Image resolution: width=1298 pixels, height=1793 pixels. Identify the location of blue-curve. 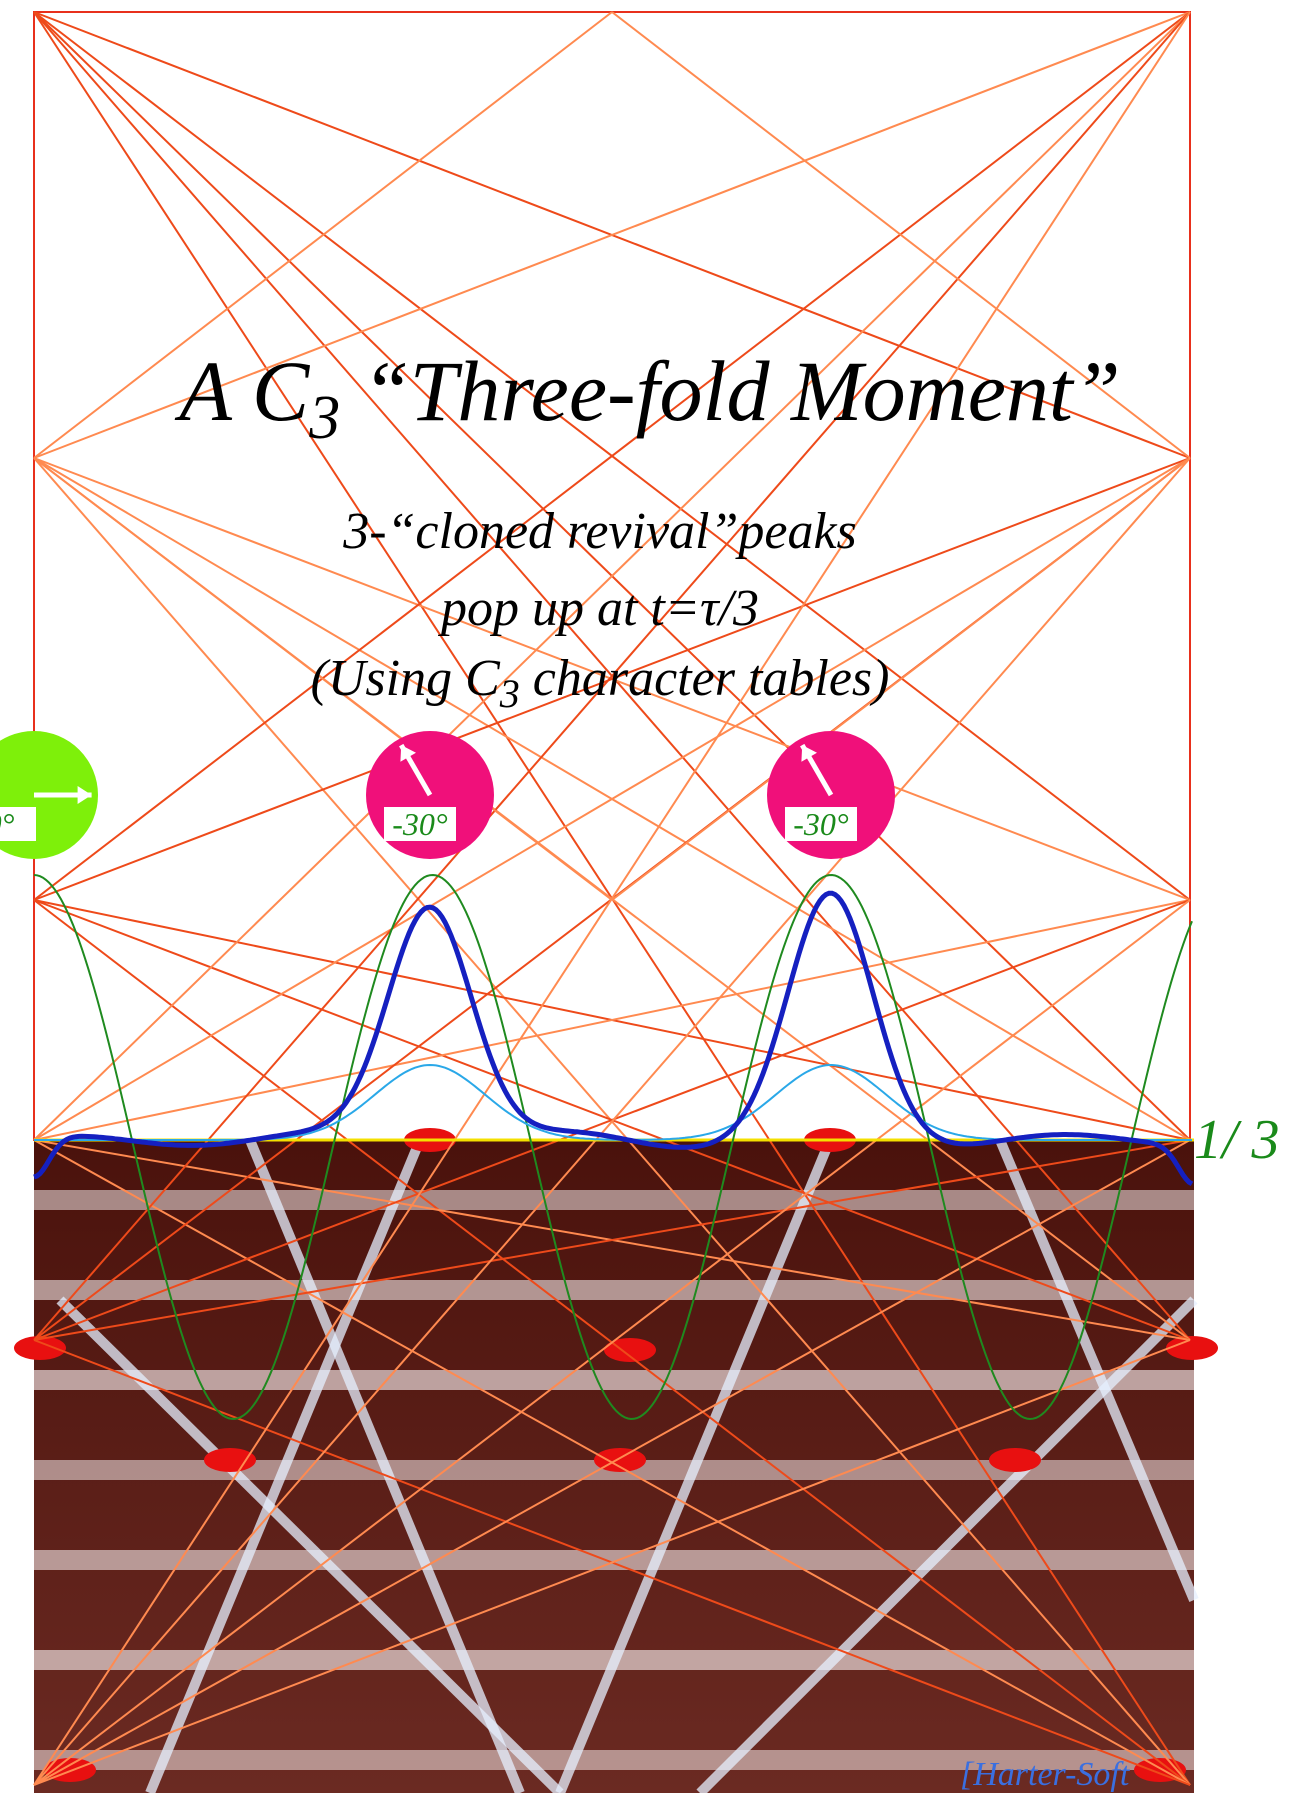
(613, 1038).